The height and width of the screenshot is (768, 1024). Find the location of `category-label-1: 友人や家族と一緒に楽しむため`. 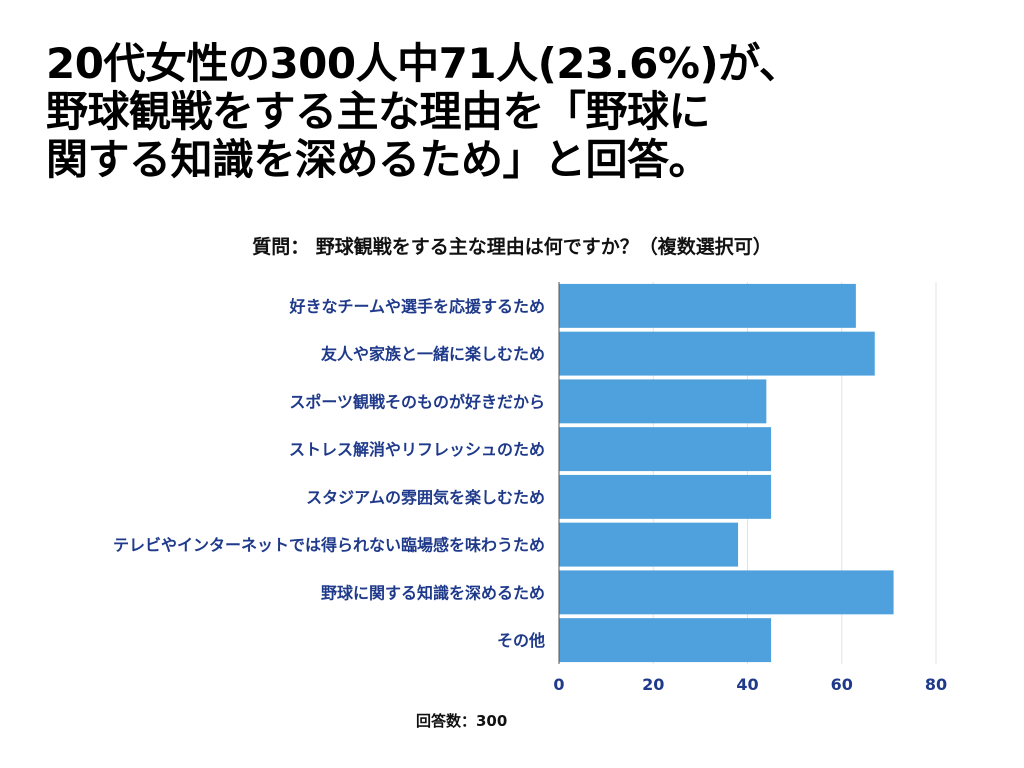

category-label-1: 友人や家族と一緒に楽しむため is located at coordinates (433, 354).